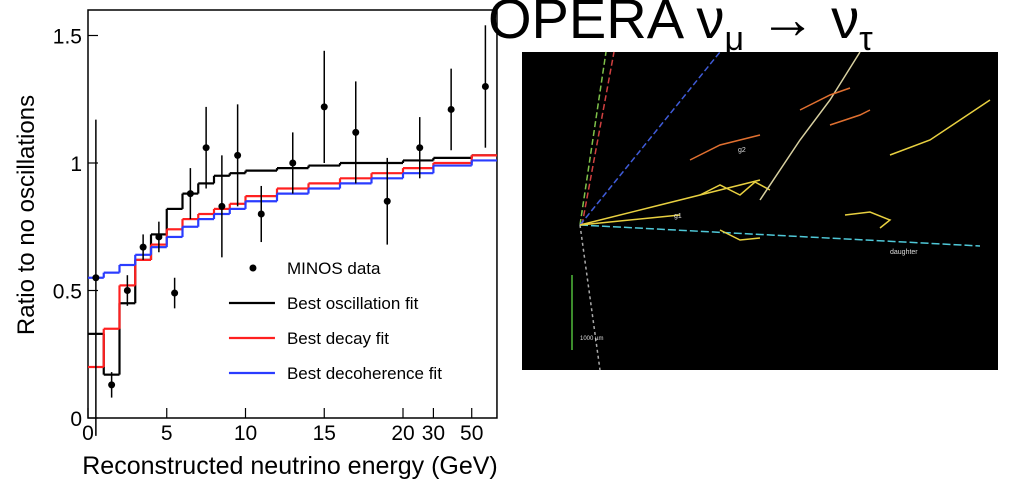 The image size is (1012, 490). Describe the element at coordinates (88, 433) in the screenshot. I see `x-tick-label: 0` at that location.